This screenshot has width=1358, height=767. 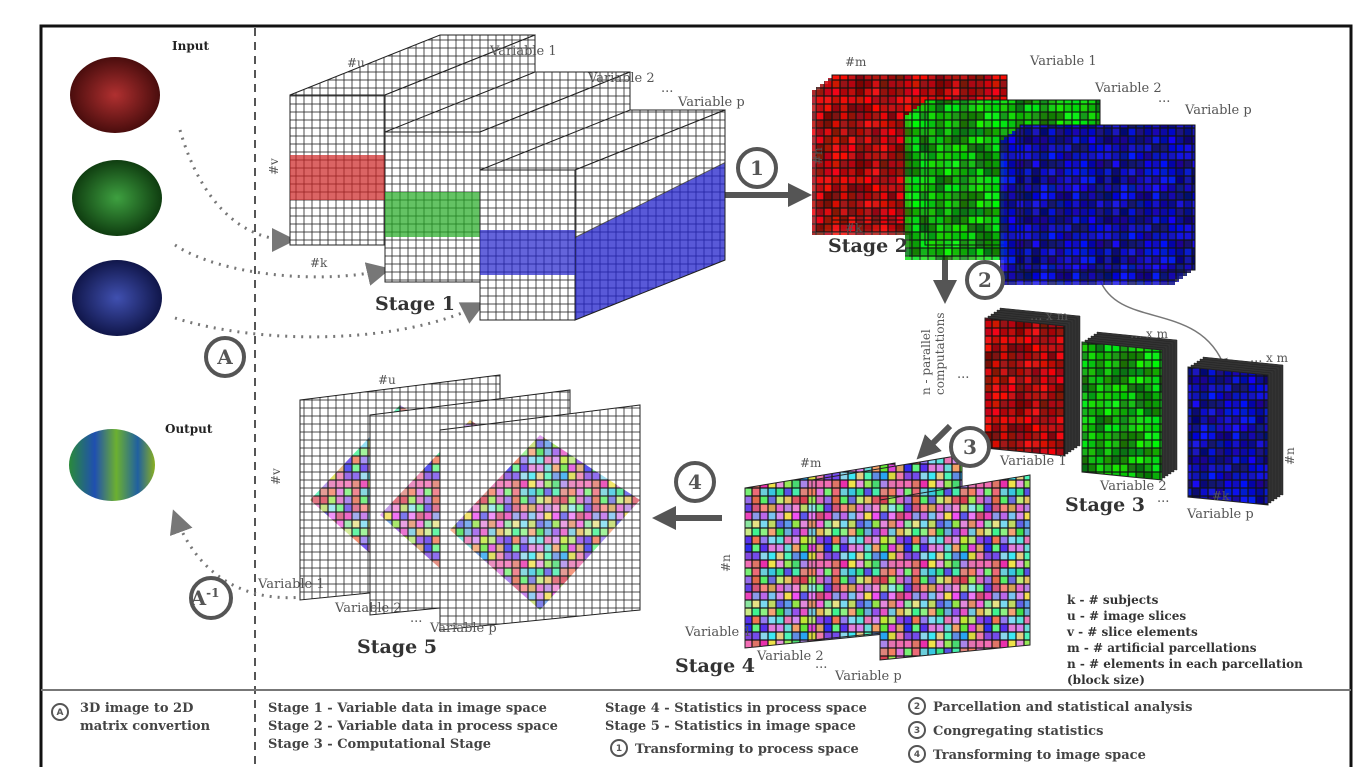 I want to click on stage1-variables-2: Variable p, so click(x=711, y=102).